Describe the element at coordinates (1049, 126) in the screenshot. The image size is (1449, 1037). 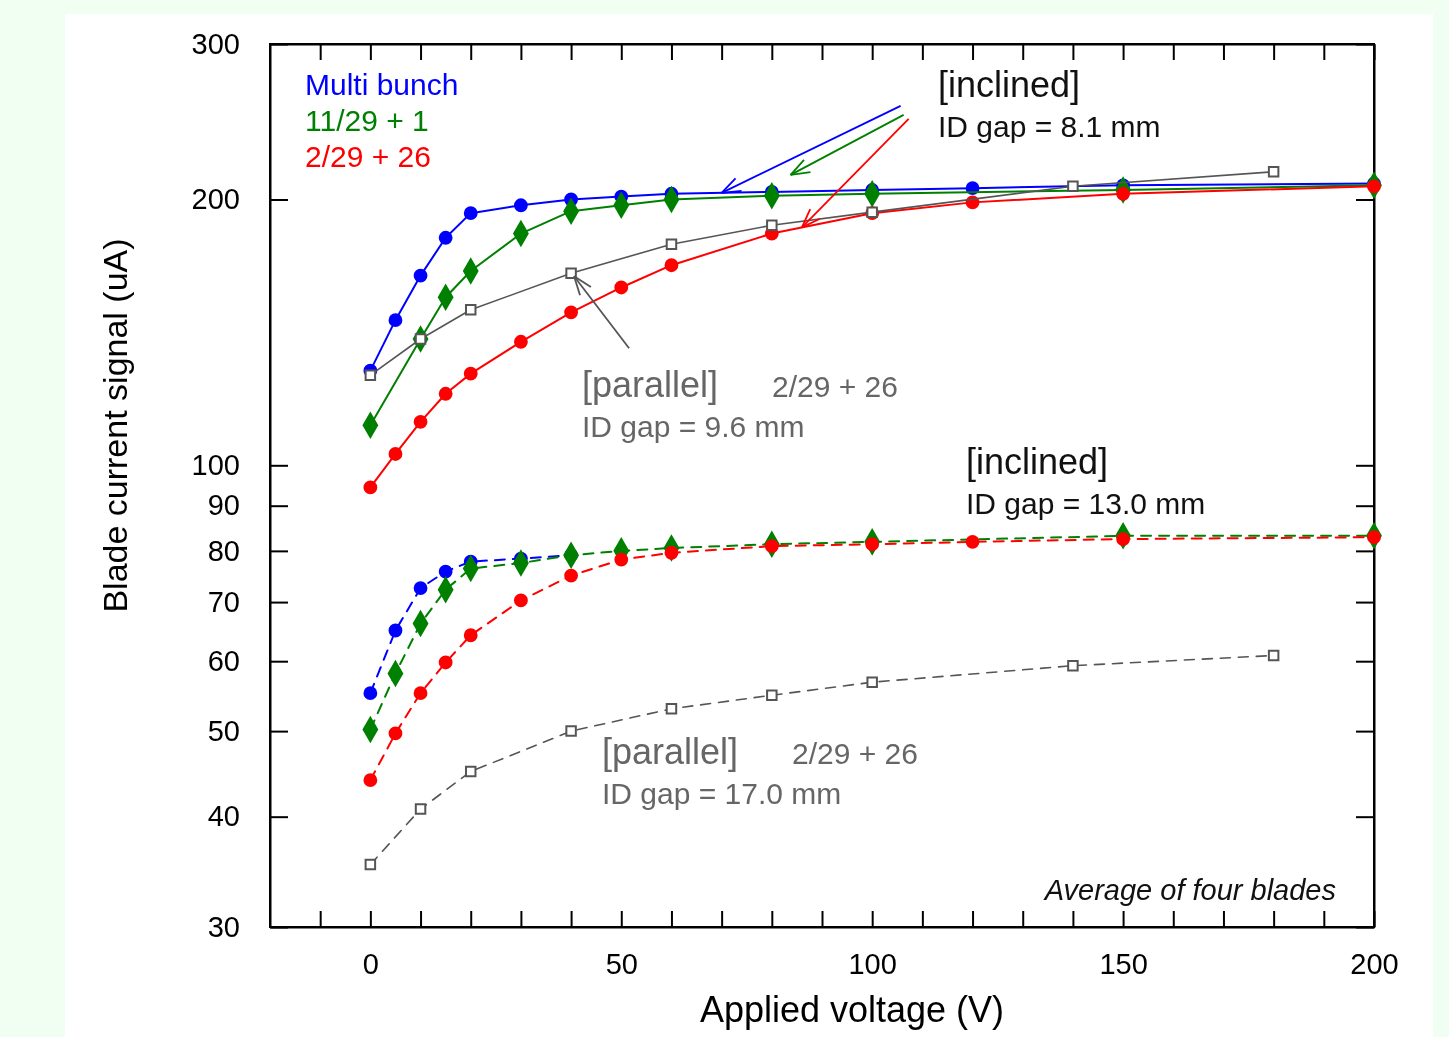
I see `annotation: ID gap = 8.1 mm` at that location.